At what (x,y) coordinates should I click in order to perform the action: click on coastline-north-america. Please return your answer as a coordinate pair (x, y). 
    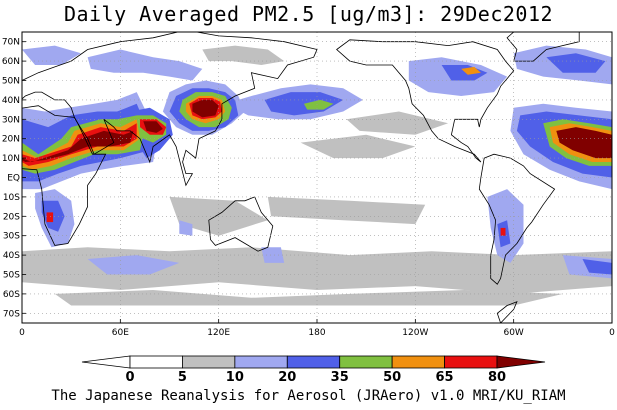
    Looking at the image, I should click on (425, 101).